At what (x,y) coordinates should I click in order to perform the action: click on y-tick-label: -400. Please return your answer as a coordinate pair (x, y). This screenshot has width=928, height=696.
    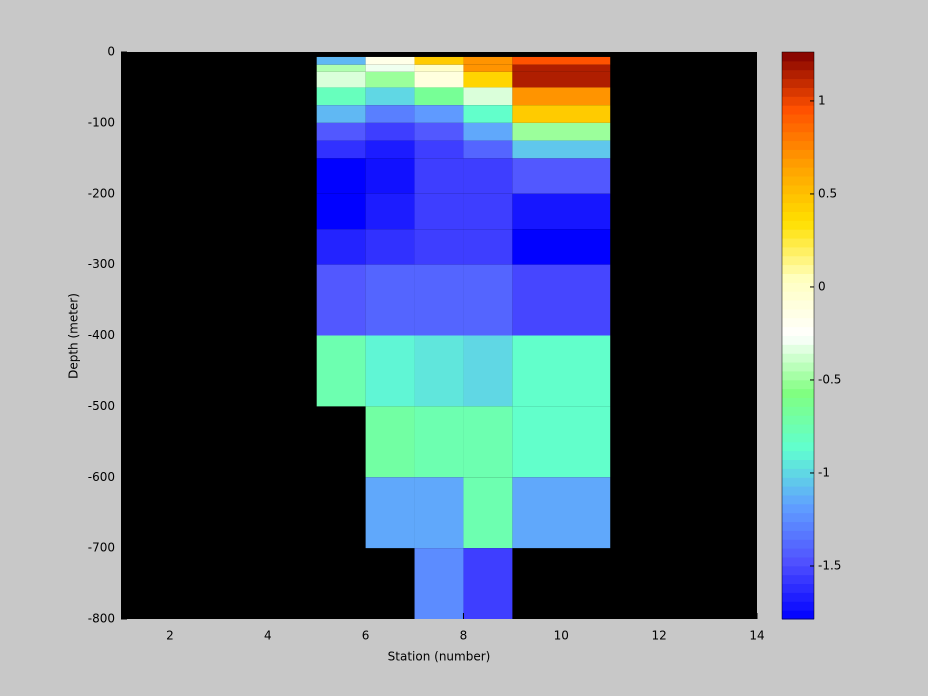
    Looking at the image, I should click on (101, 335).